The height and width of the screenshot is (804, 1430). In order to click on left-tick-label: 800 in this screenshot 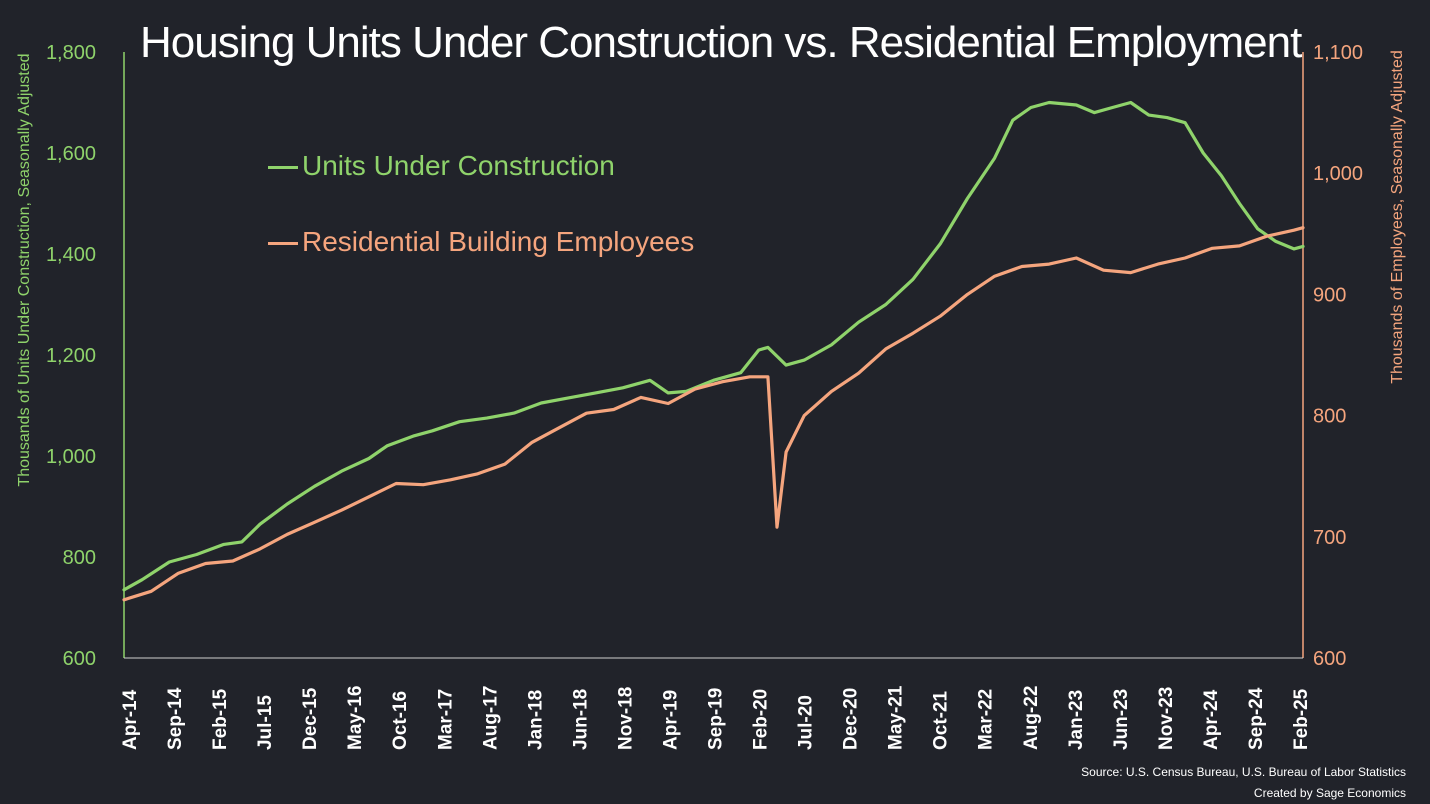, I will do `click(79, 558)`.